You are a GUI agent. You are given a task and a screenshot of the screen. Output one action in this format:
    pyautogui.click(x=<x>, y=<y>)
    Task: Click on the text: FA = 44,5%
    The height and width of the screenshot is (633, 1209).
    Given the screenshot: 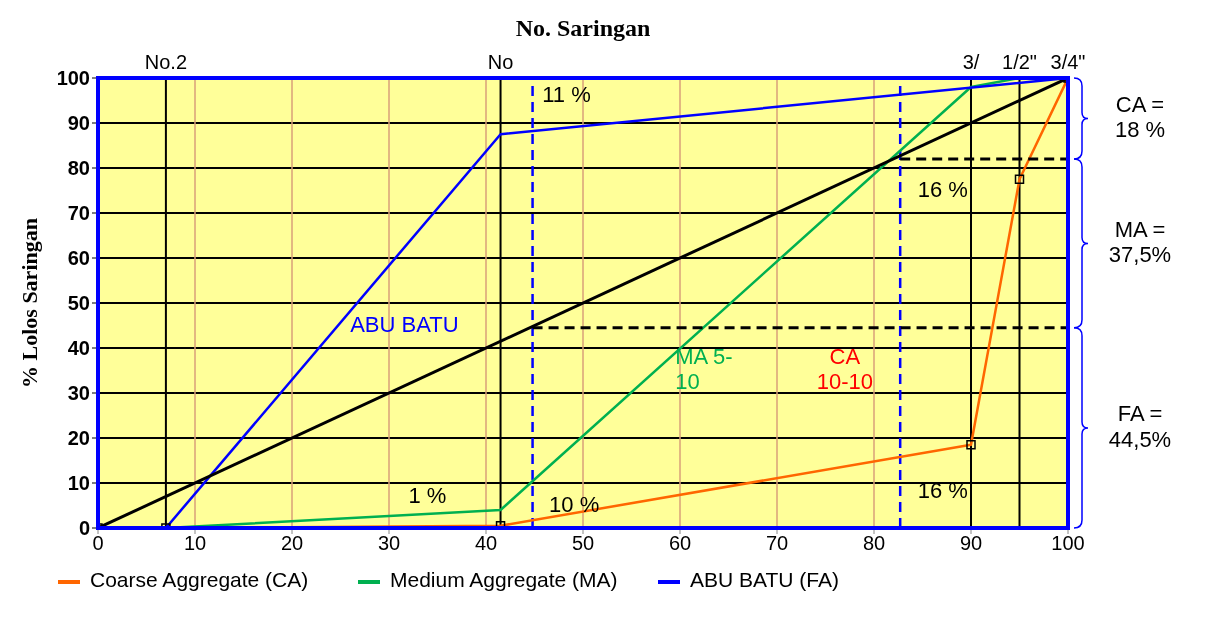 What is the action you would take?
    pyautogui.click(x=1140, y=426)
    